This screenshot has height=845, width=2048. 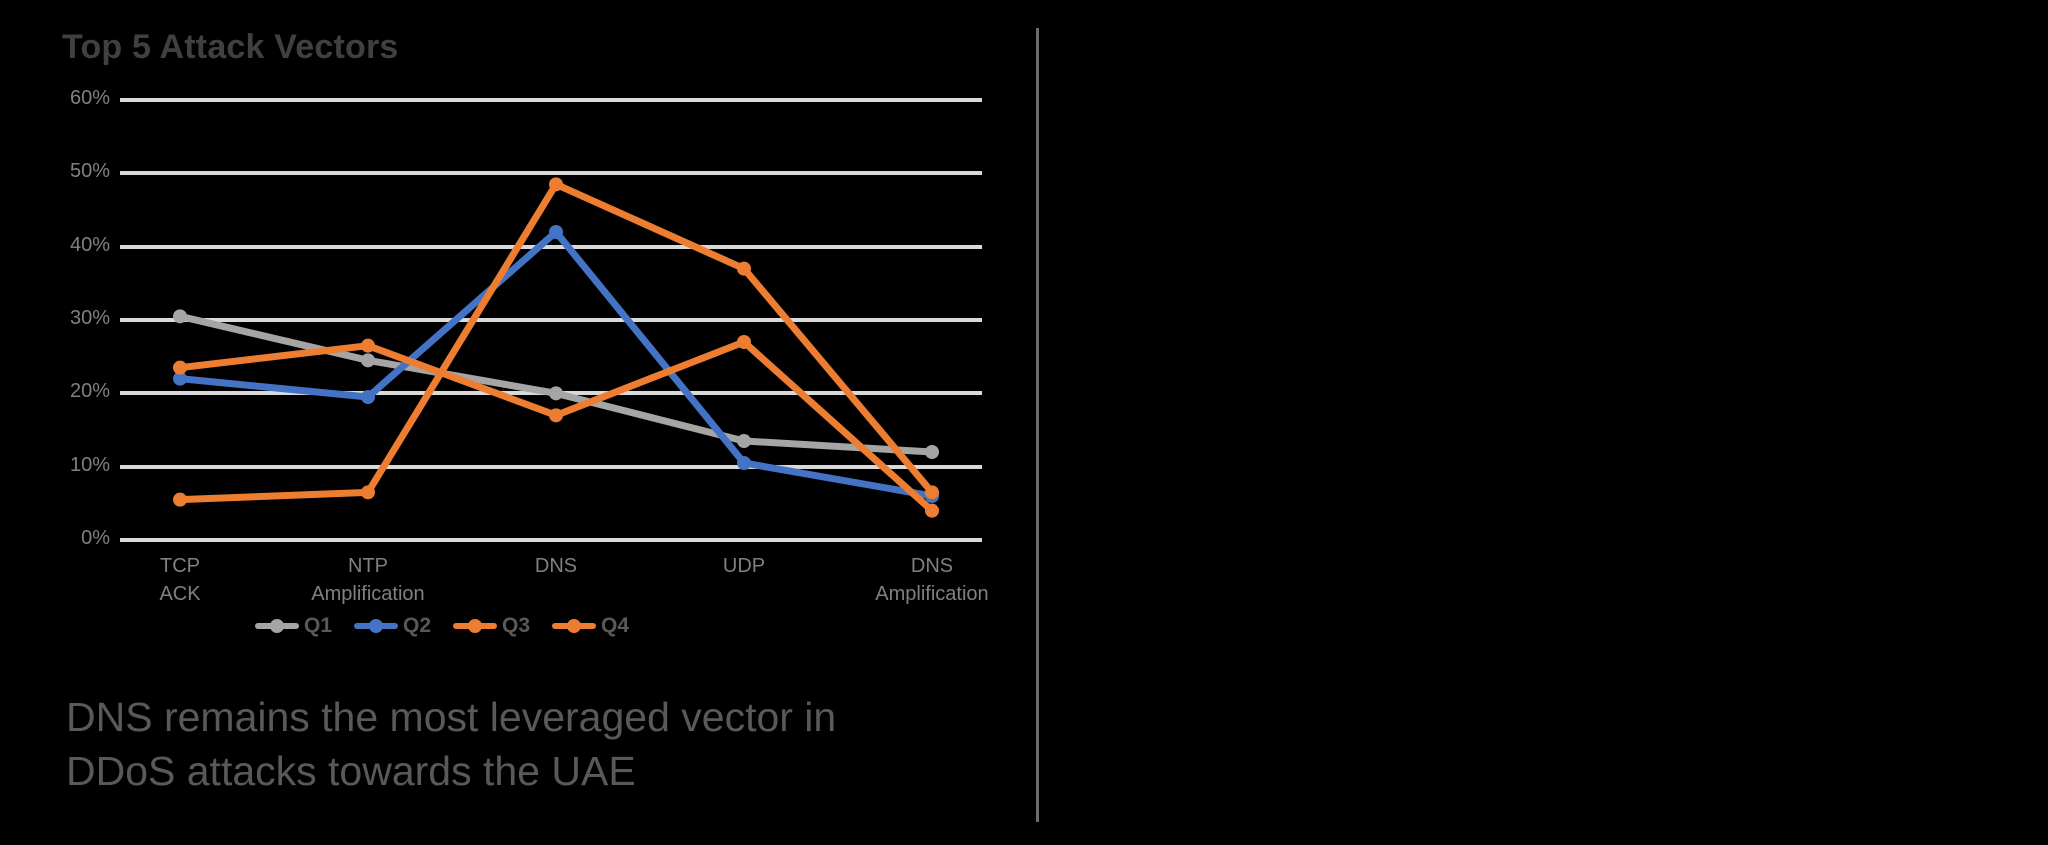 What do you see at coordinates (516, 625) in the screenshot?
I see `legend-label: Q3` at bounding box center [516, 625].